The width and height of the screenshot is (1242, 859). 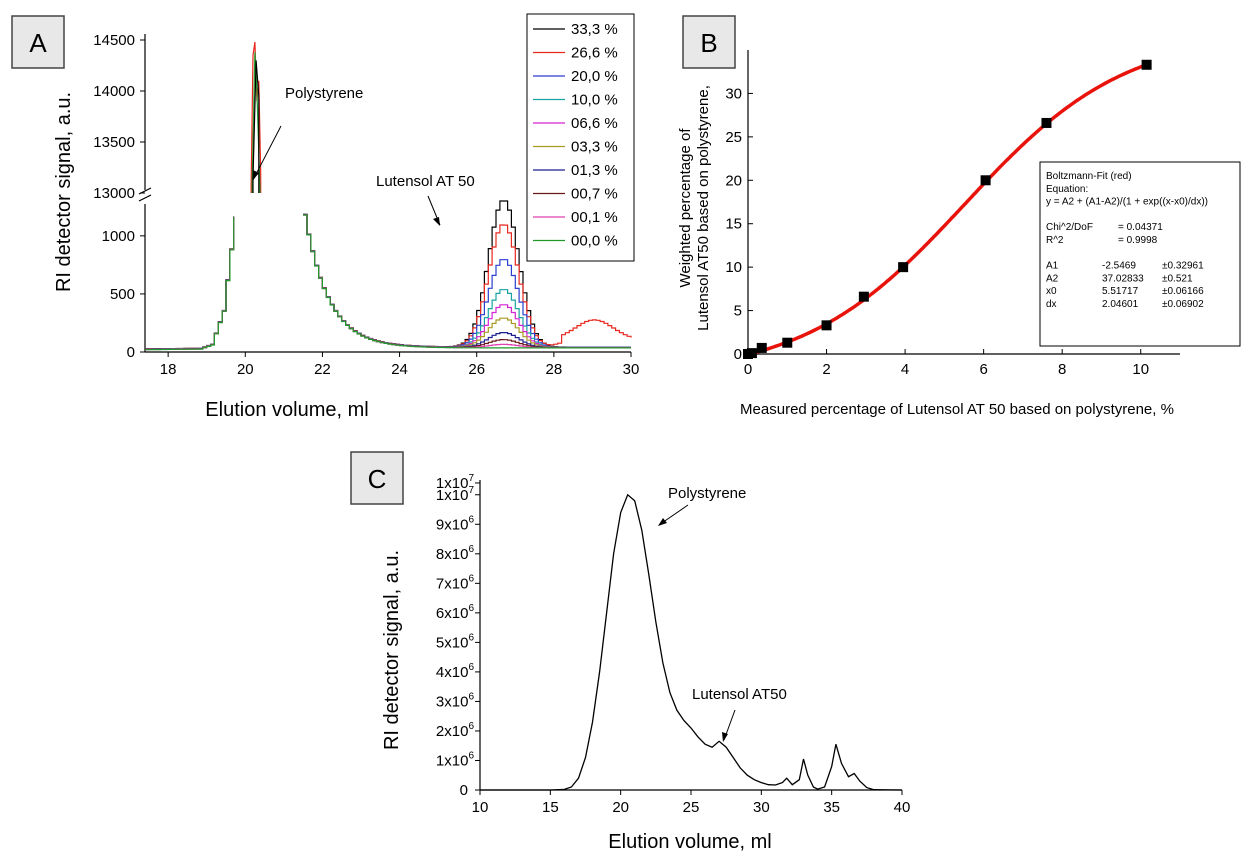 What do you see at coordinates (831, 807) in the screenshot?
I see `panel-c-x-tick-label: 35` at bounding box center [831, 807].